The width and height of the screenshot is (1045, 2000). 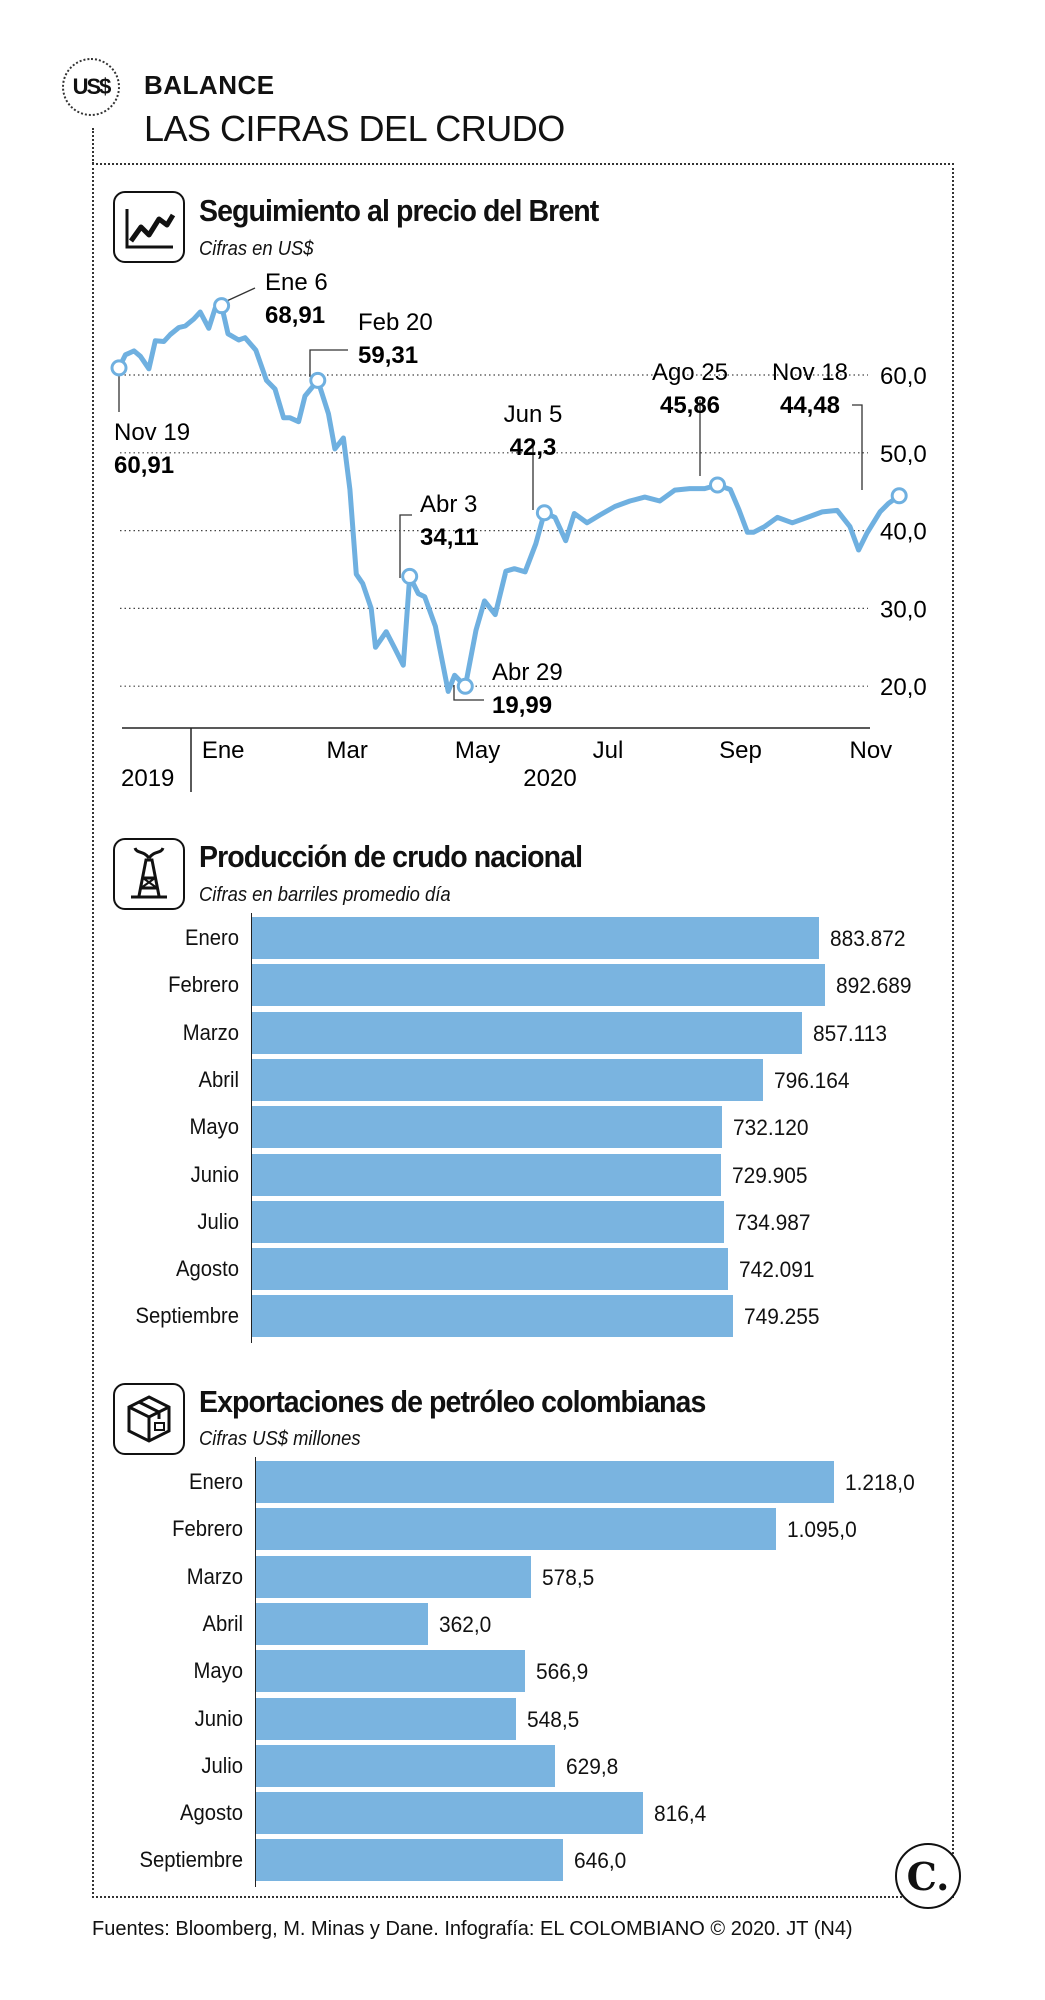 What do you see at coordinates (449, 537) in the screenshot?
I see `annotation-value: 34,11` at bounding box center [449, 537].